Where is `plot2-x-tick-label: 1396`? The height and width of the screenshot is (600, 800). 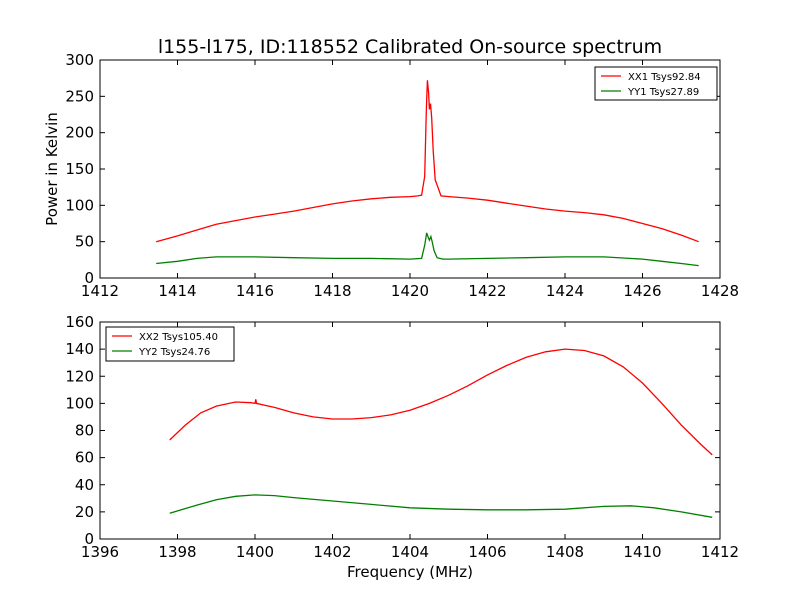
plot2-x-tick-label: 1396 is located at coordinates (100, 552).